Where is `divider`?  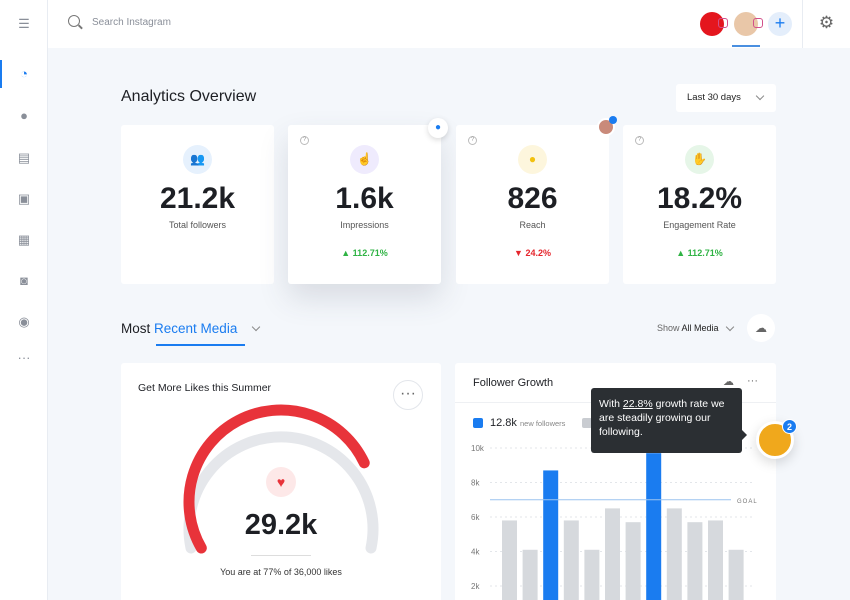 divider is located at coordinates (281, 555).